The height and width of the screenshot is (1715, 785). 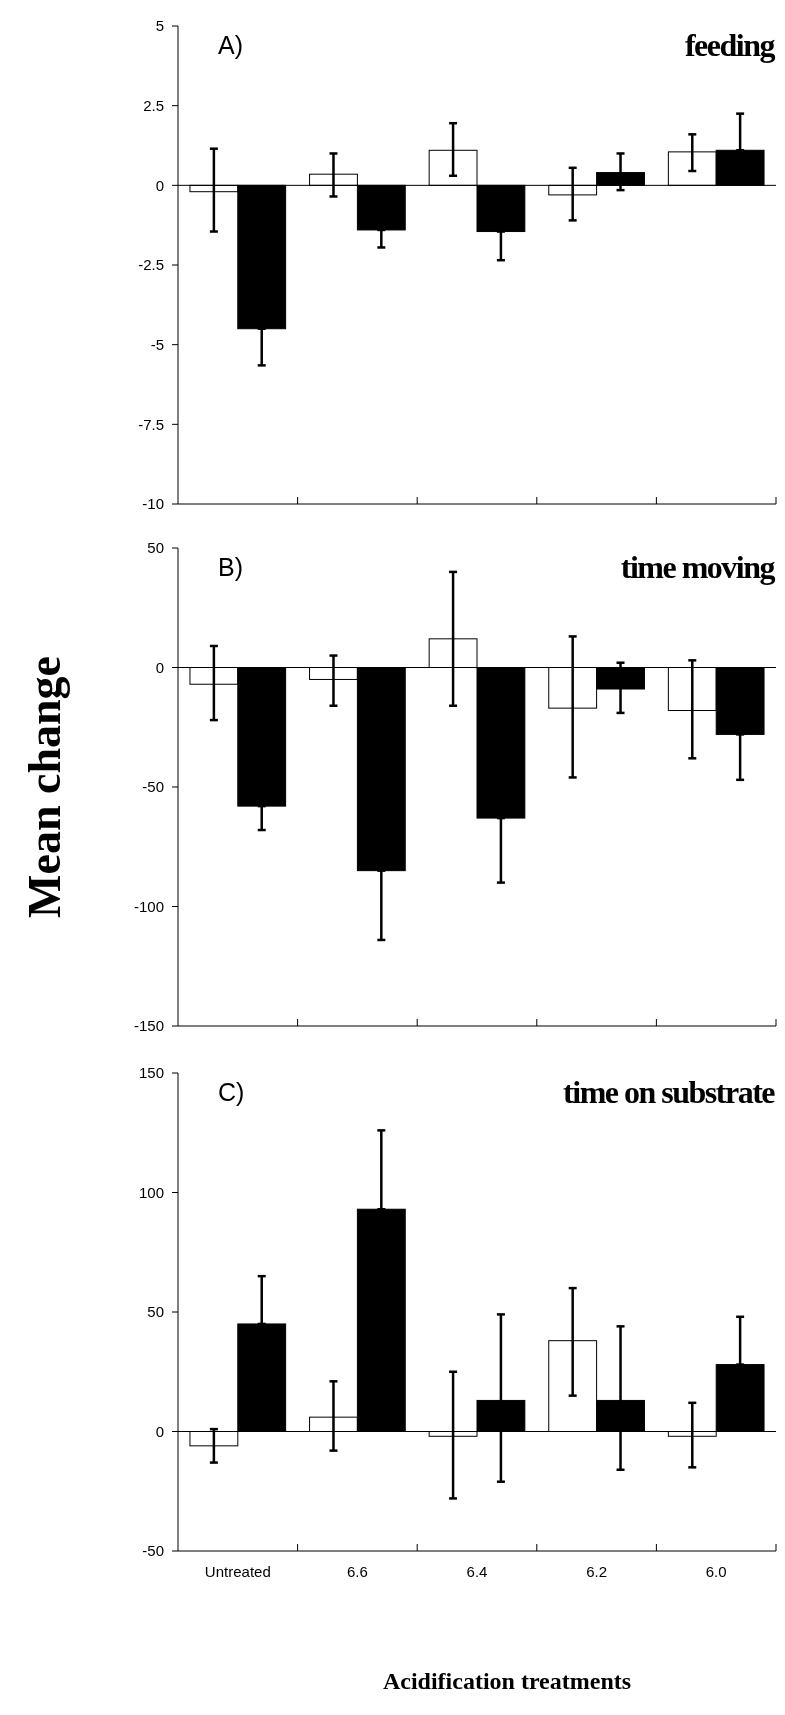 What do you see at coordinates (157, 344) in the screenshot?
I see `y-tick-label: -5` at bounding box center [157, 344].